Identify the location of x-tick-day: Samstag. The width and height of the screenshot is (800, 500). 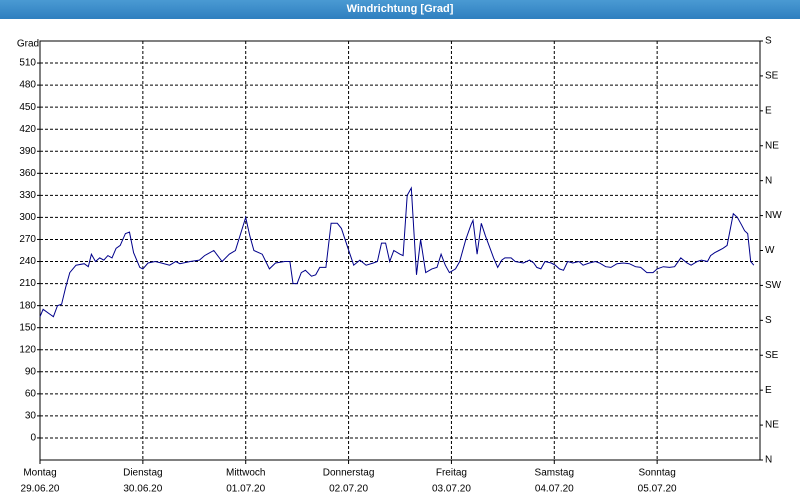
(554, 473).